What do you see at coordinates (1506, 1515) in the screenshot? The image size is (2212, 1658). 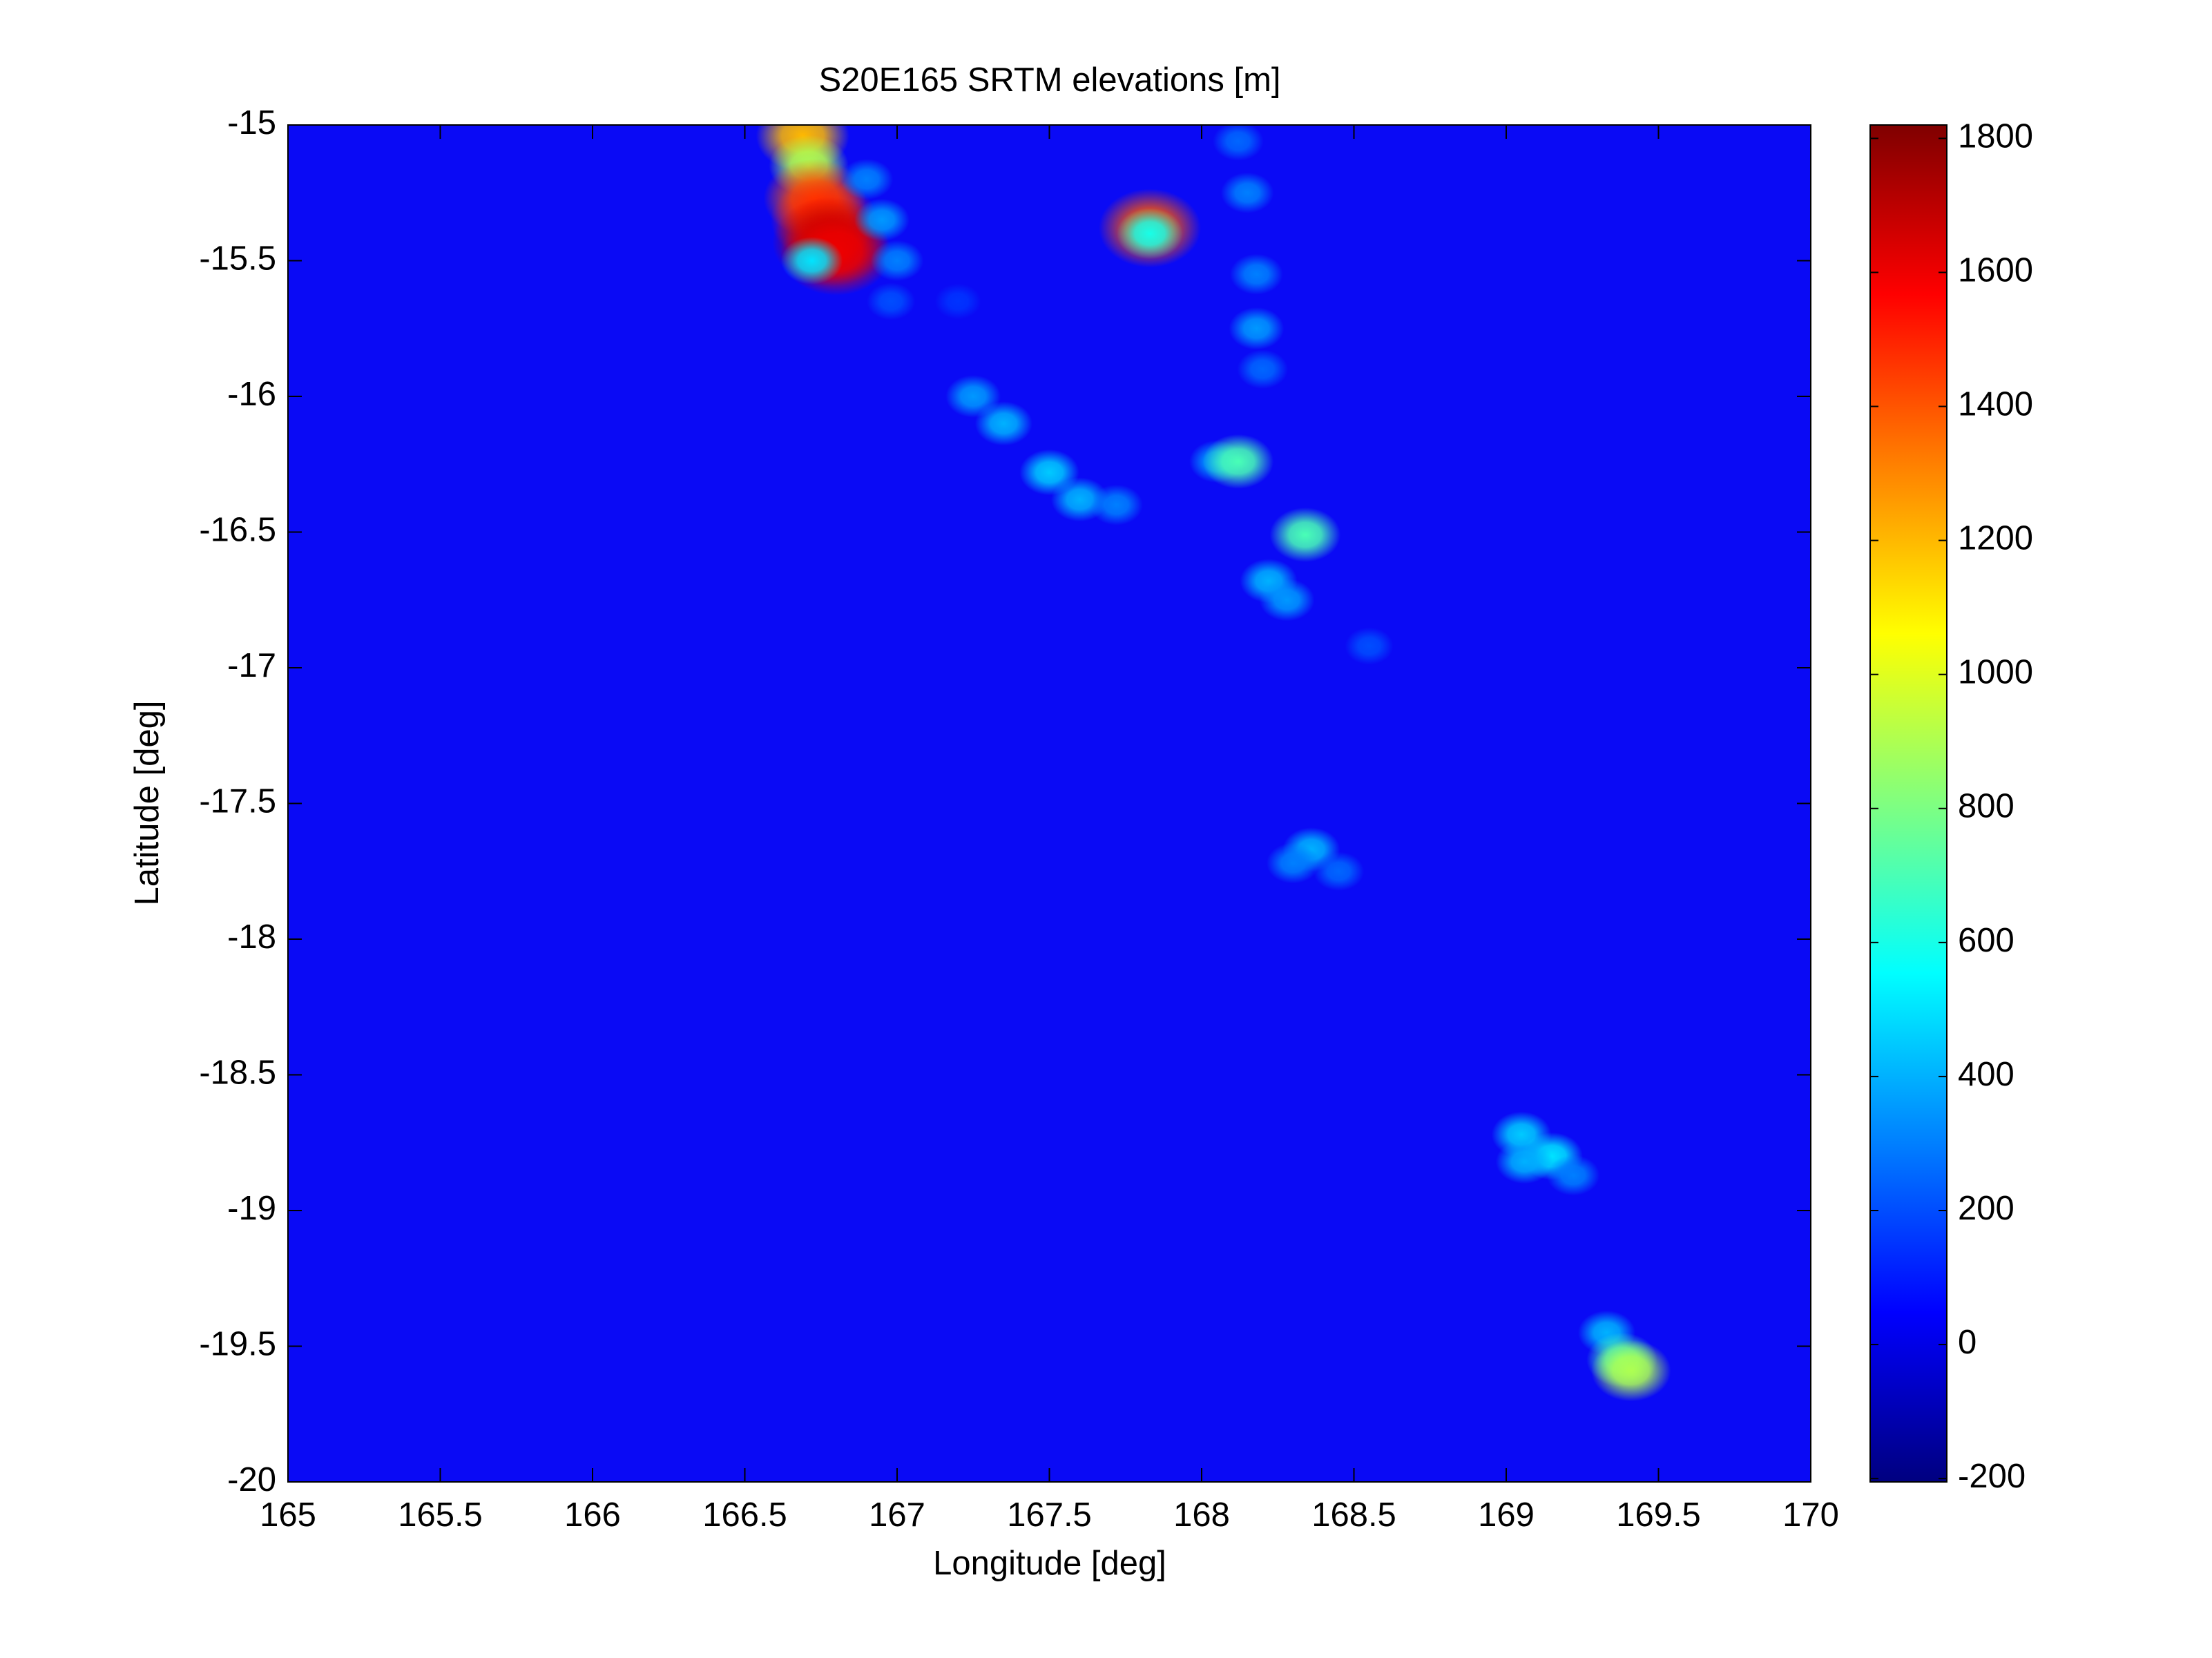 I see `x-tick-label: 169` at bounding box center [1506, 1515].